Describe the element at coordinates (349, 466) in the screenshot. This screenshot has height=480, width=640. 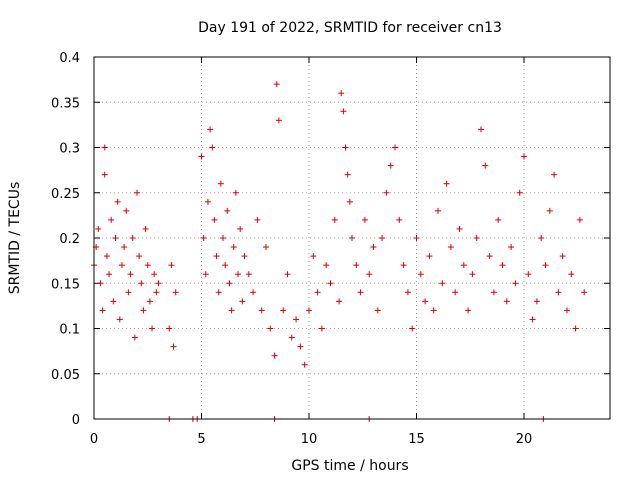
I see `x-axis-label: GPS time / hours` at that location.